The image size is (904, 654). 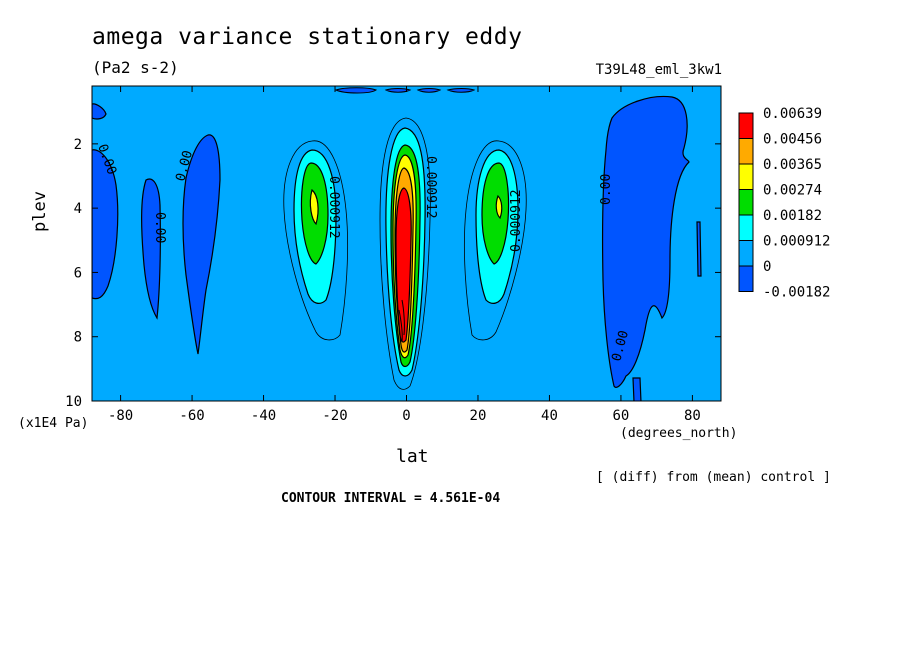 I want to click on level-0.00456, so click(x=403, y=265).